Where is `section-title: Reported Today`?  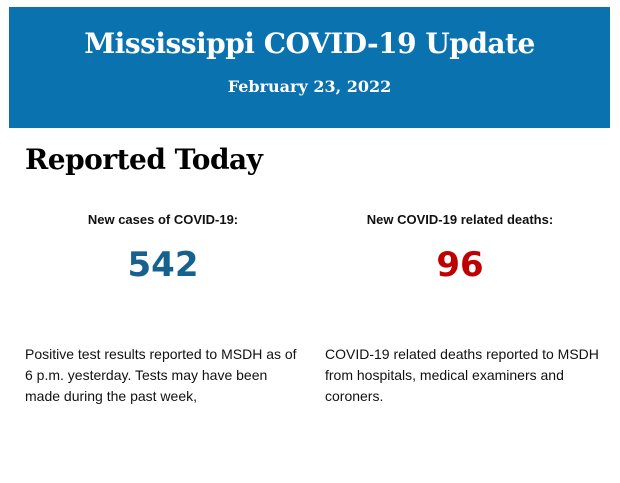 section-title: Reported Today is located at coordinates (144, 159).